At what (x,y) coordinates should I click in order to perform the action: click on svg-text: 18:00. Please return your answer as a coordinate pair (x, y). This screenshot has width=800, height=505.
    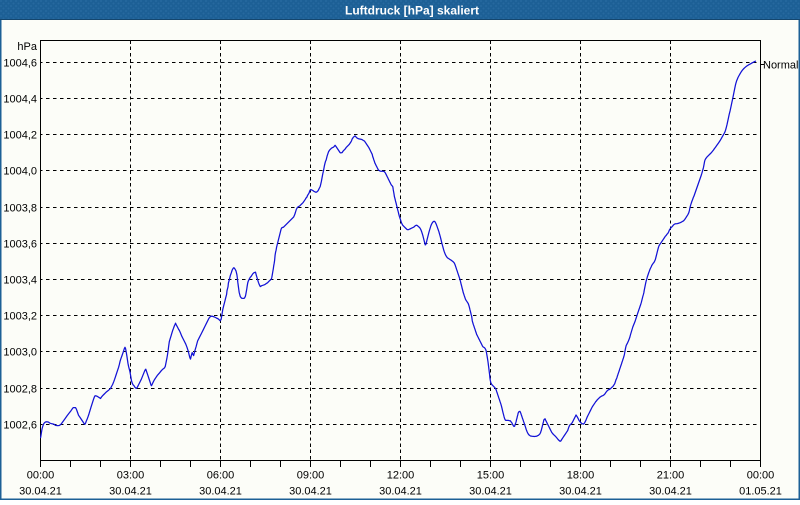
    Looking at the image, I should click on (581, 476).